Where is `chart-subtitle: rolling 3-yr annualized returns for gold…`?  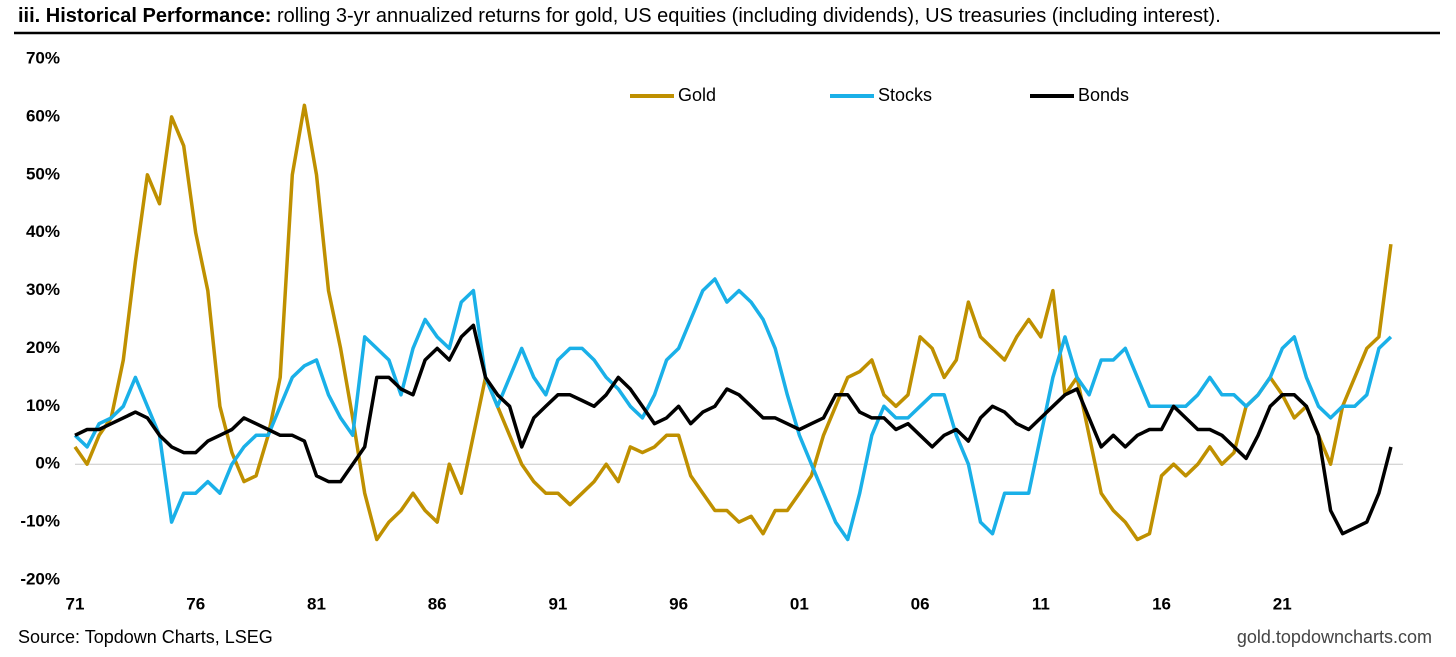 chart-subtitle: rolling 3-yr annualized returns for gold… is located at coordinates (749, 16).